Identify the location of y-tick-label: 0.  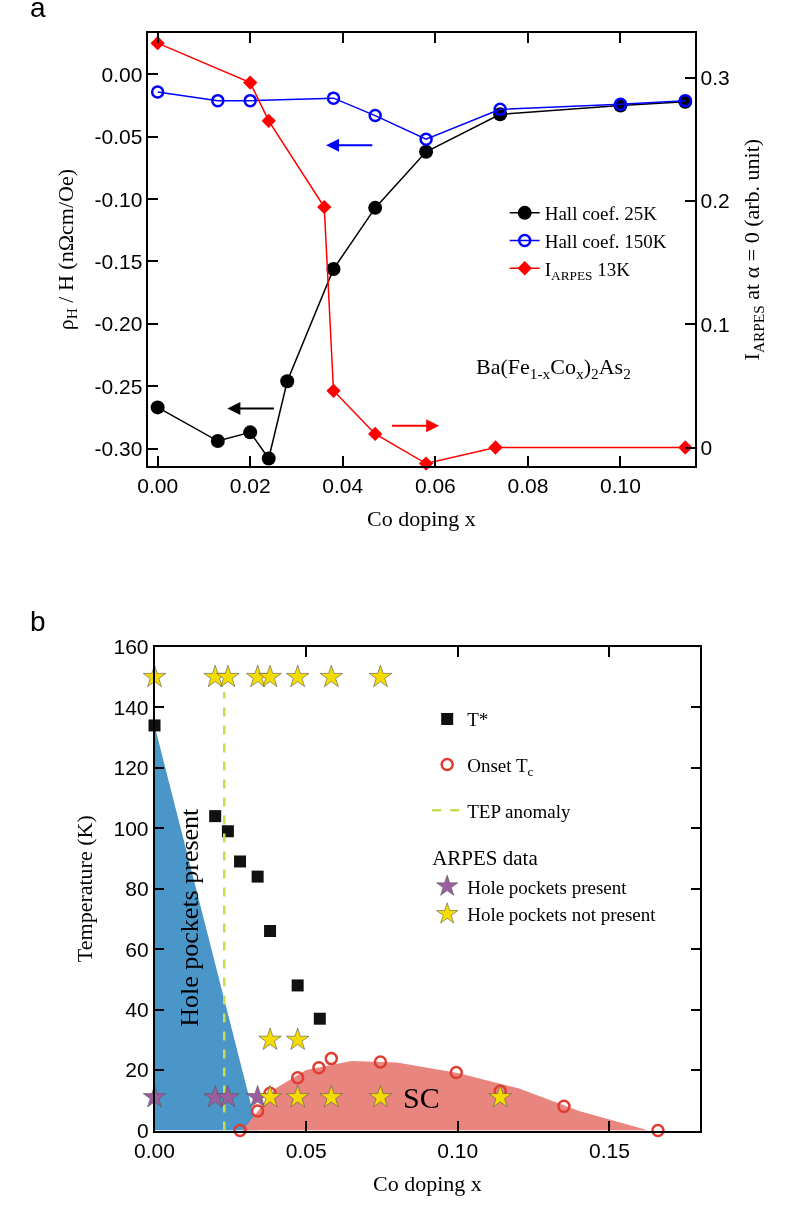
(142, 1130).